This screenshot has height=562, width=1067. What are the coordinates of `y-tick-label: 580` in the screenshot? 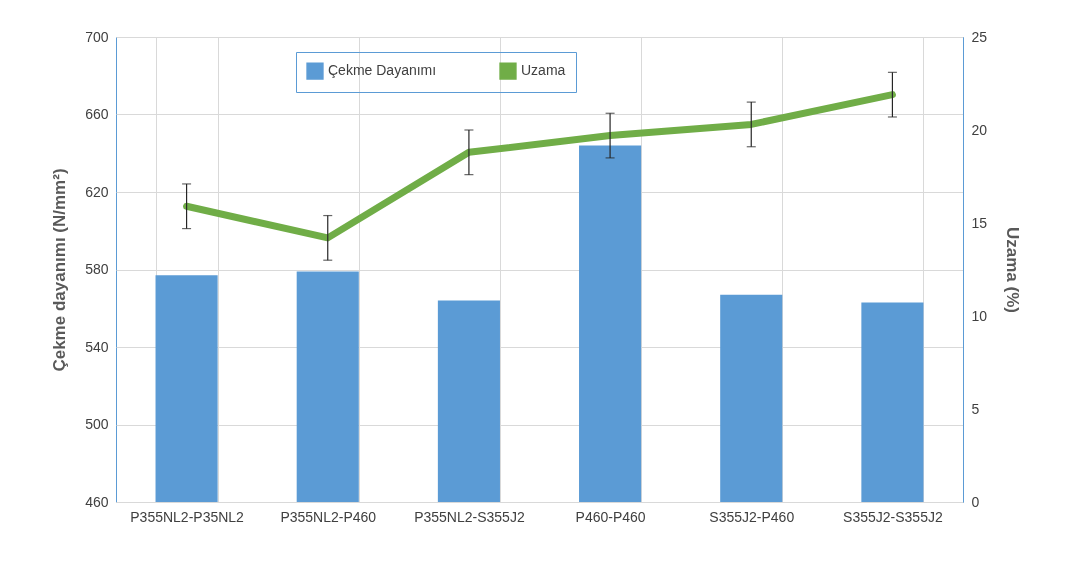 It's located at (97, 269).